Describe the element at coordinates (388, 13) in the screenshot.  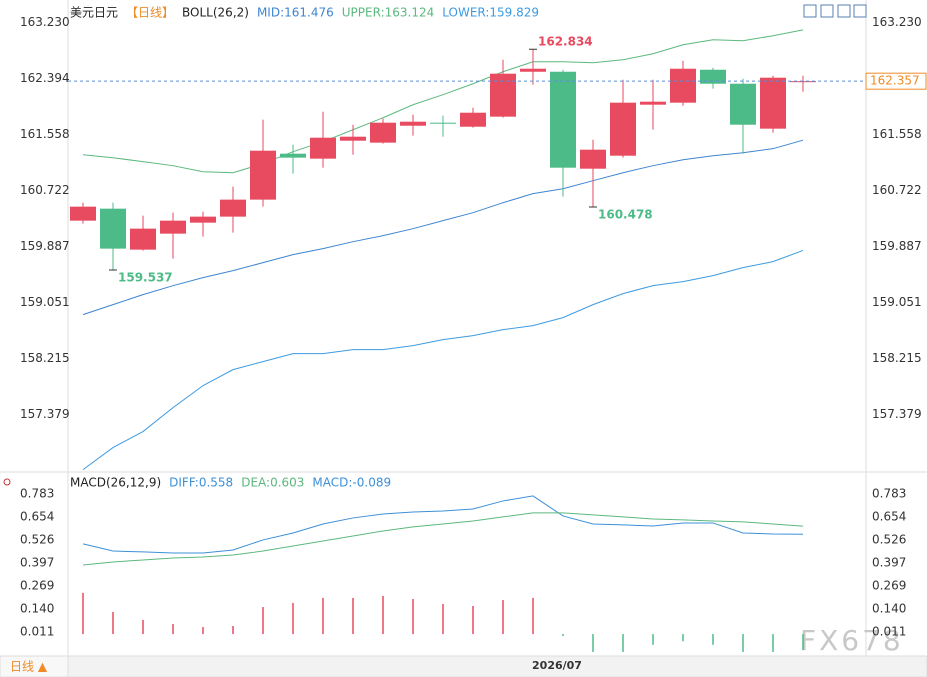
I see `legend-entry: UPPER:163.124` at that location.